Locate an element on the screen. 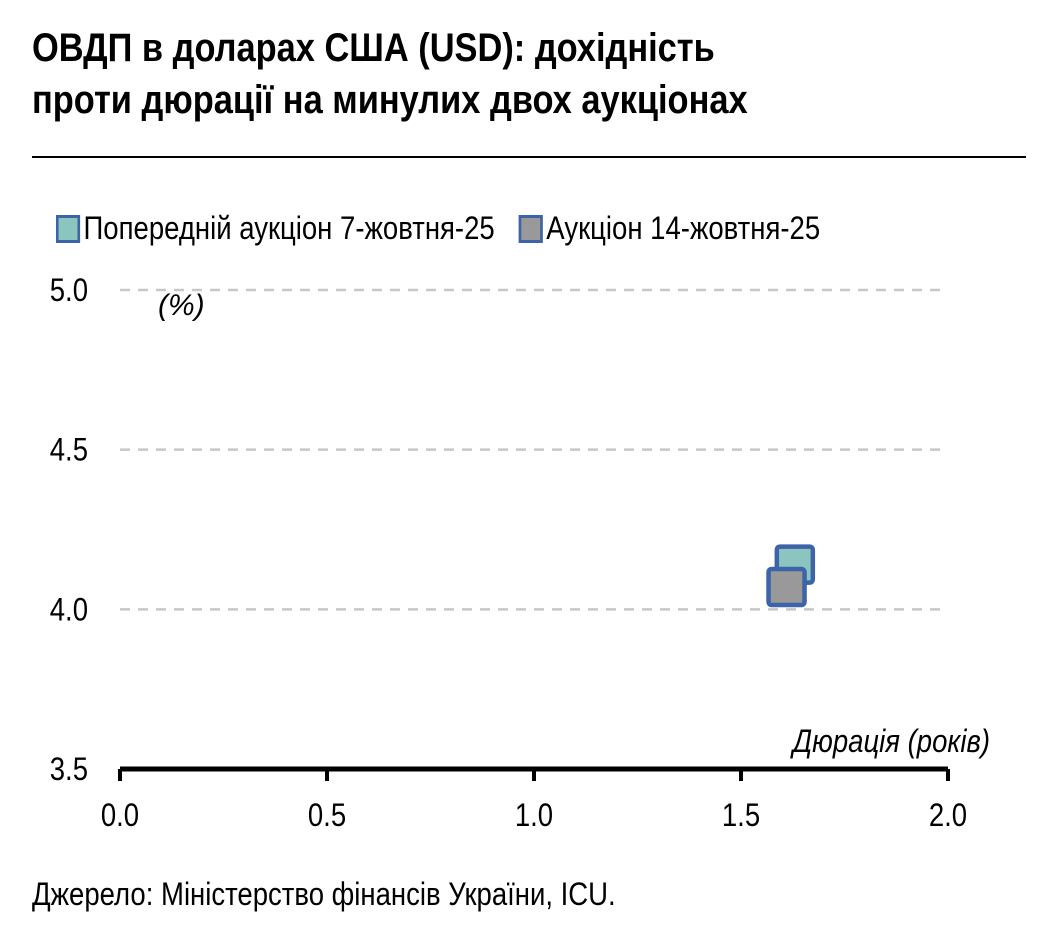 The image size is (1041, 935). y-axis-label: (%) is located at coordinates (181, 305).